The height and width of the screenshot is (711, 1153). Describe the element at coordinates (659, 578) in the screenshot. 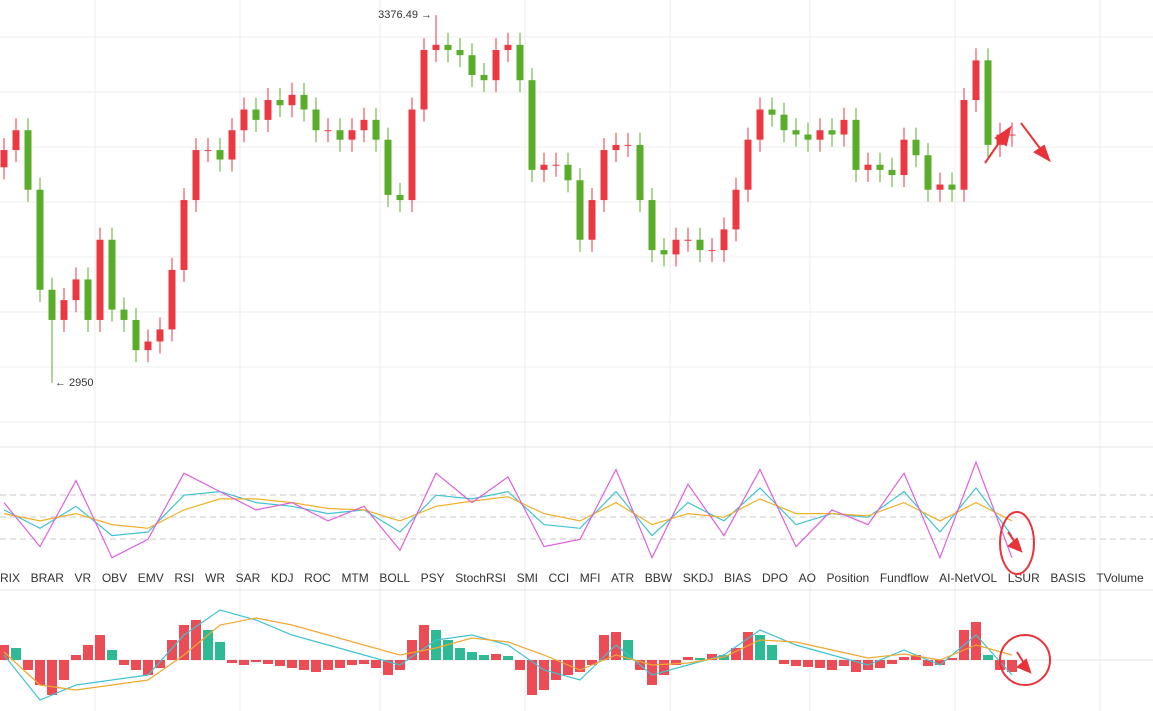

I see `indicator-tab: BBW` at that location.